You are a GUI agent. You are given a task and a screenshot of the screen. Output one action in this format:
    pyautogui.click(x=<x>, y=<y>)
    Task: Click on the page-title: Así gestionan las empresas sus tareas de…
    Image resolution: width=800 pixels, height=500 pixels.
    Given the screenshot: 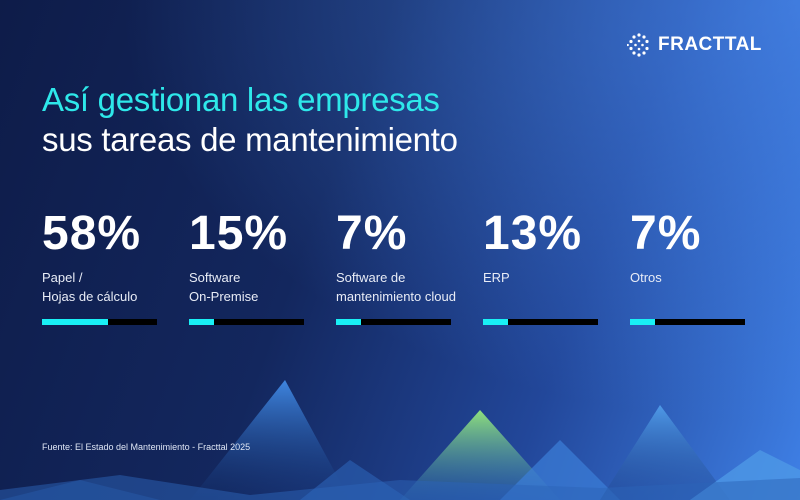 What is the action you would take?
    pyautogui.click(x=250, y=120)
    